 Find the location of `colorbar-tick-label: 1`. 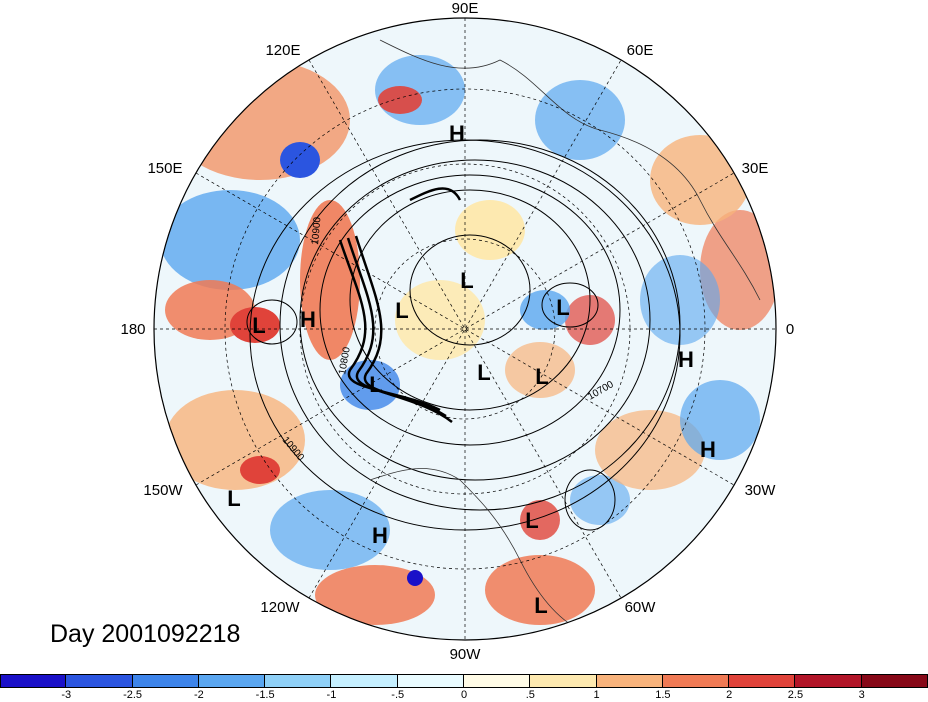

colorbar-tick-label: 1 is located at coordinates (596, 695).